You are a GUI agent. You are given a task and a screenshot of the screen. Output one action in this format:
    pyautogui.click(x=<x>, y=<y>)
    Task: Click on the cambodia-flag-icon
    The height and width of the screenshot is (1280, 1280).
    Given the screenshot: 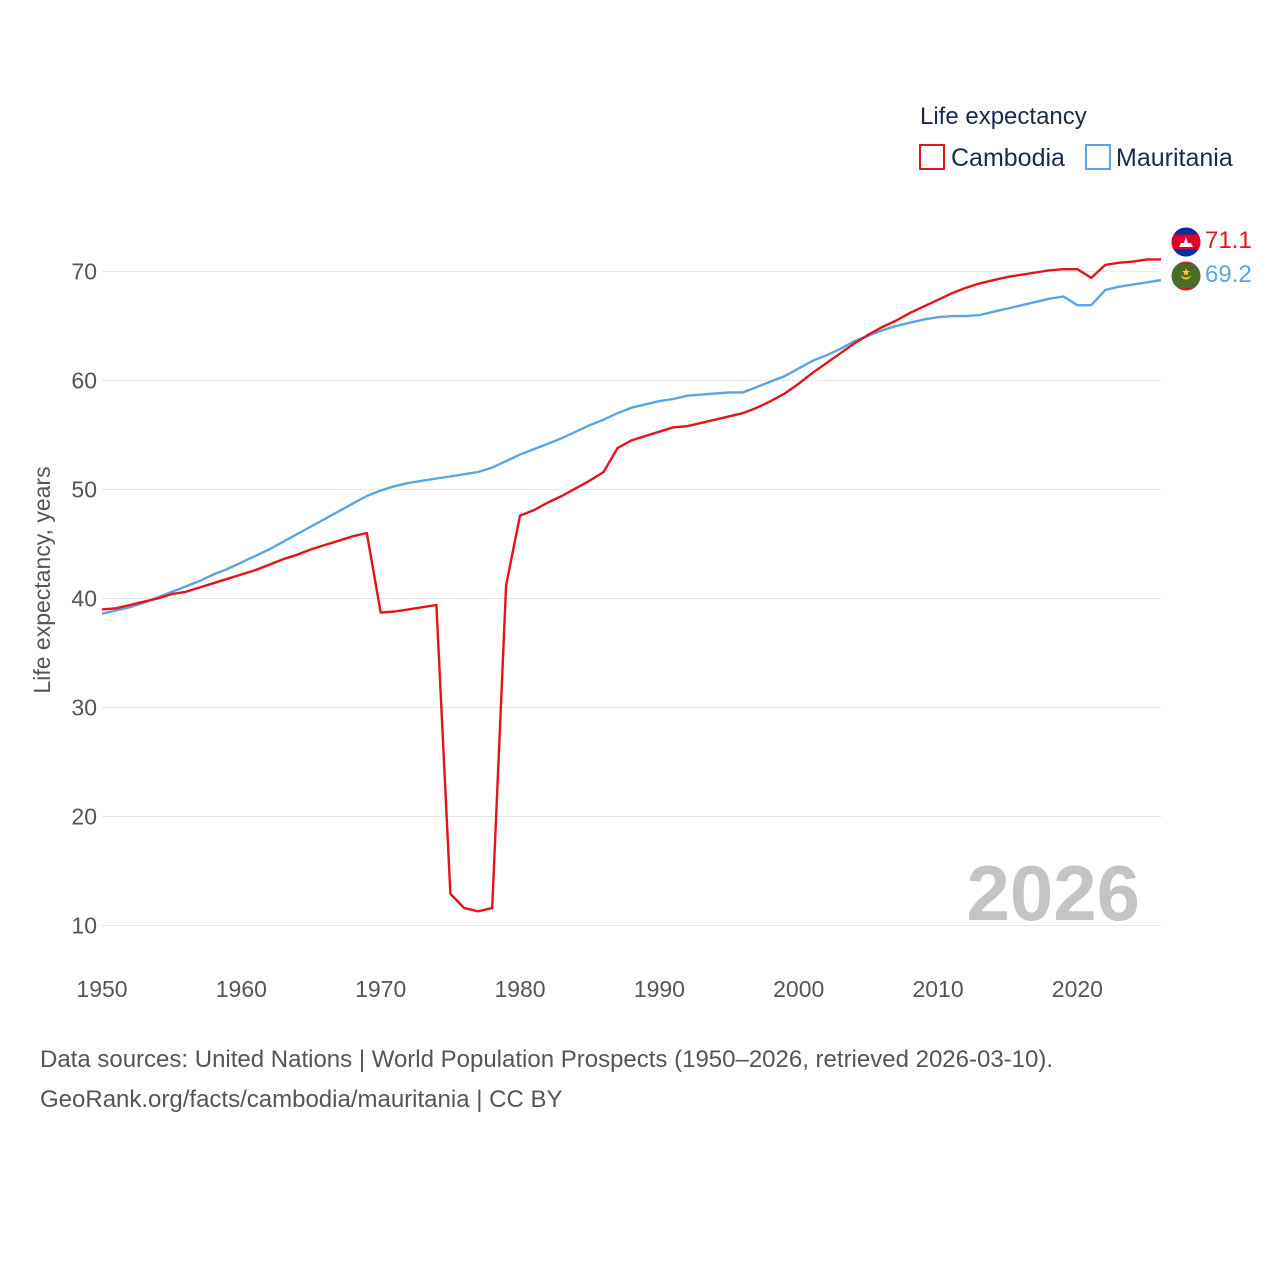 What is the action you would take?
    pyautogui.click(x=1186, y=242)
    